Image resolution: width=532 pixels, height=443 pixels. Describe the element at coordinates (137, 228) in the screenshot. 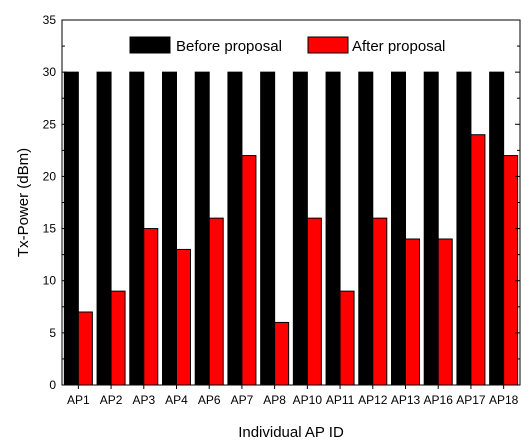

I see `bar-before-ap3` at that location.